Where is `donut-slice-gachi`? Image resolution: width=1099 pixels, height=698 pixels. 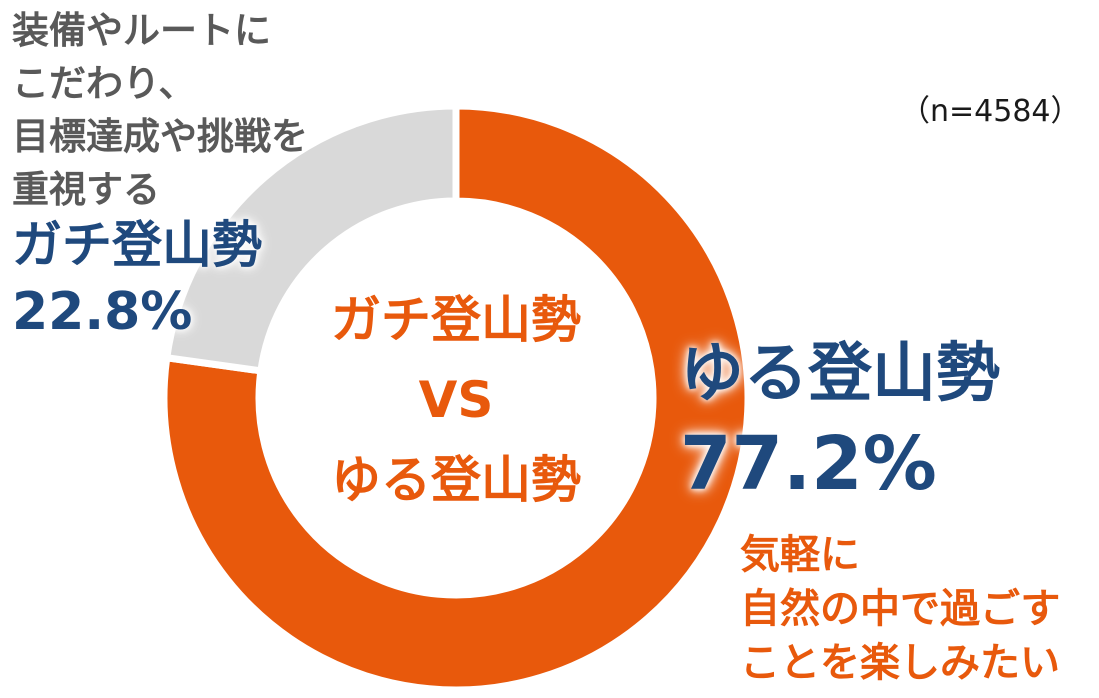
donut-slice-gachi is located at coordinates (311, 238).